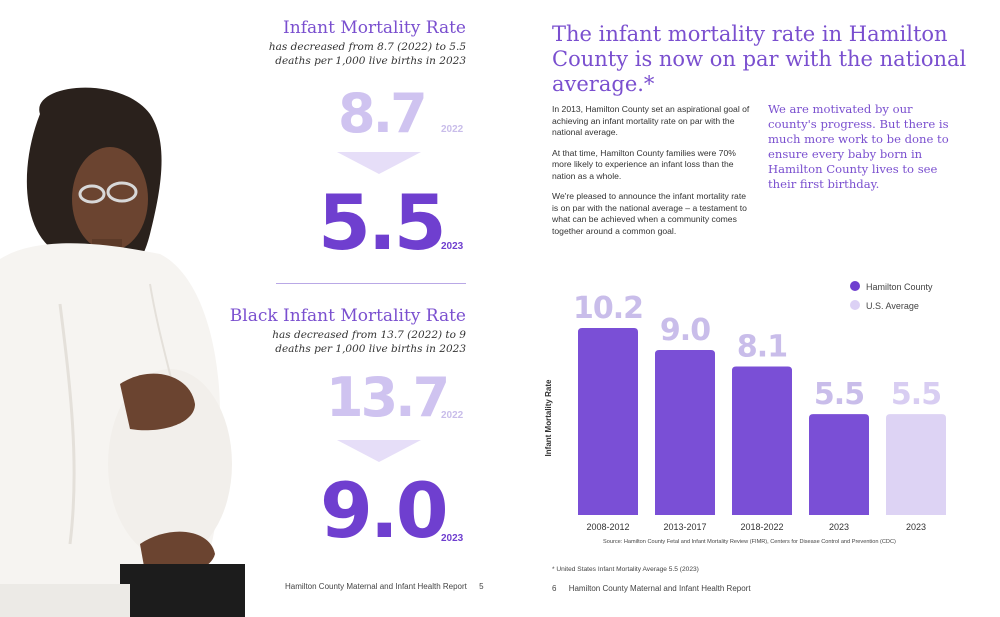 Image resolution: width=1000 pixels, height=617 pixels. What do you see at coordinates (347, 316) in the screenshot?
I see `black-infant-mortality-title: Black Infant Mortality Rate` at bounding box center [347, 316].